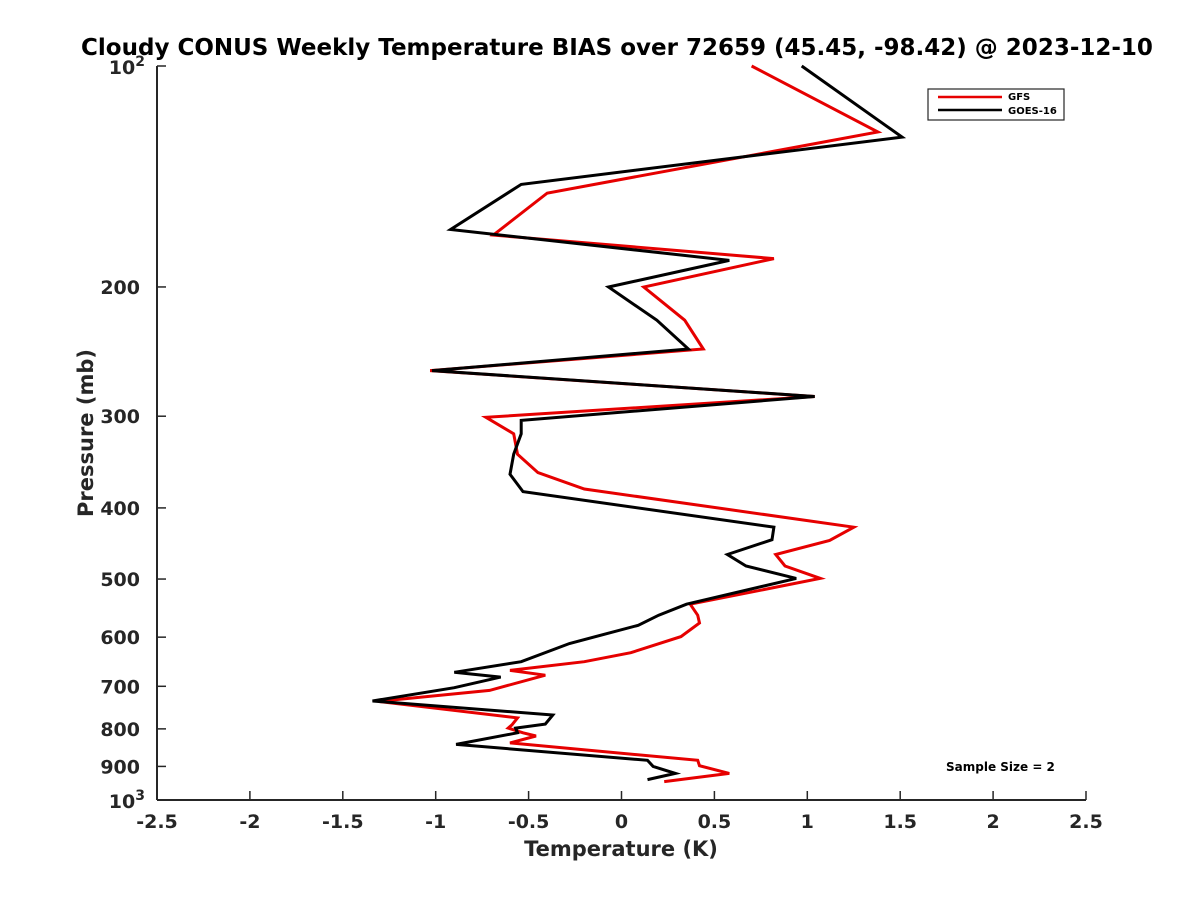  Describe the element at coordinates (621, 822) in the screenshot. I see `x-tick-label: 0` at that location.